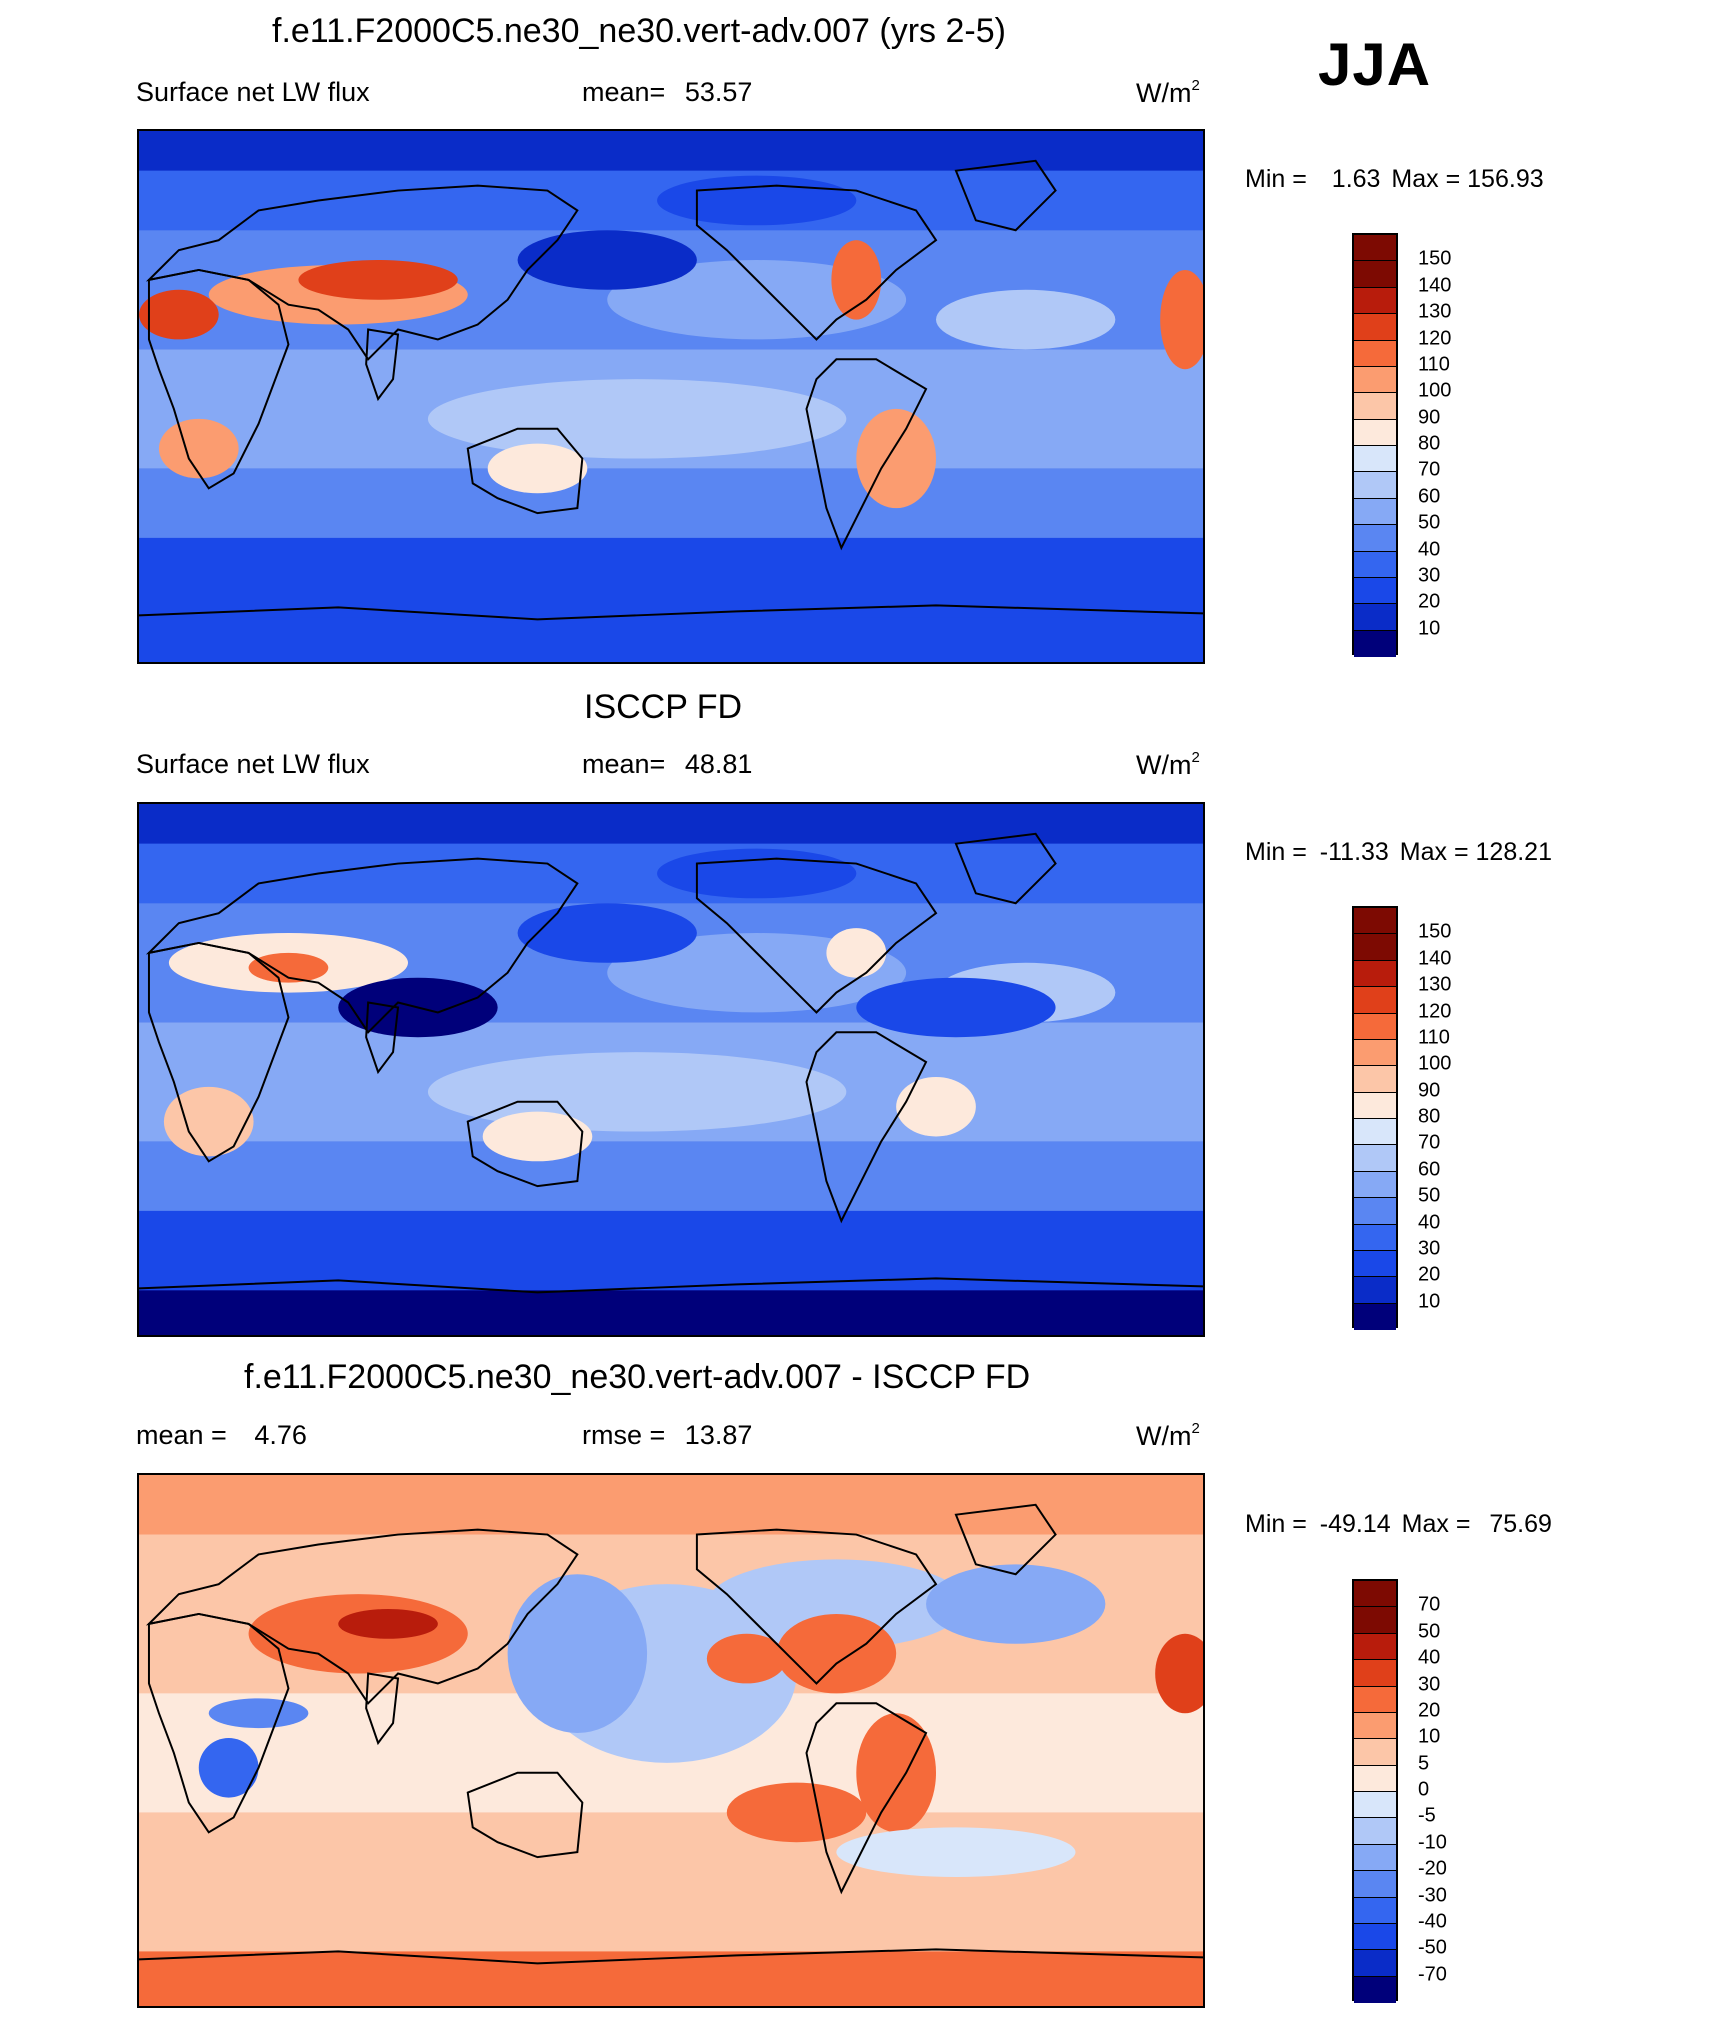  I want to click on panel-2-max-label: Max =, so click(1434, 852).